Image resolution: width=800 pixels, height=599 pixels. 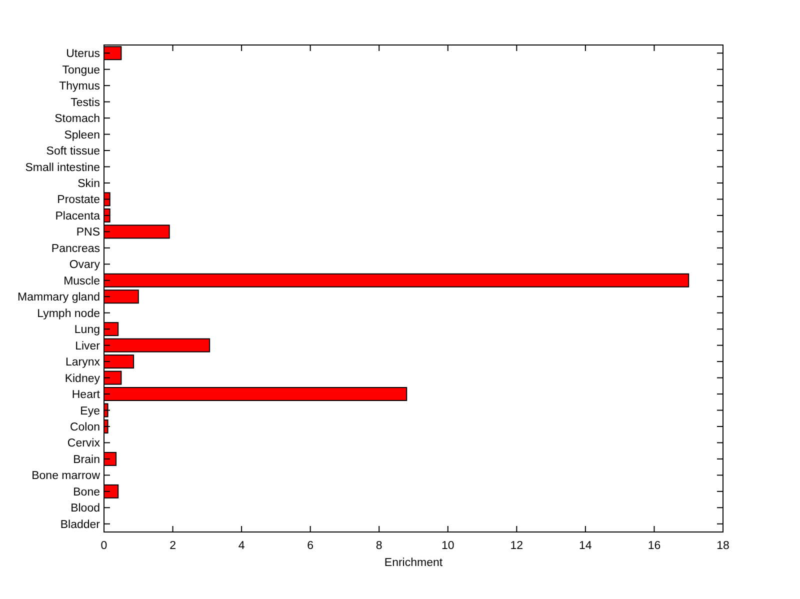 What do you see at coordinates (80, 524) in the screenshot?
I see `y-tick-label: Bladder` at bounding box center [80, 524].